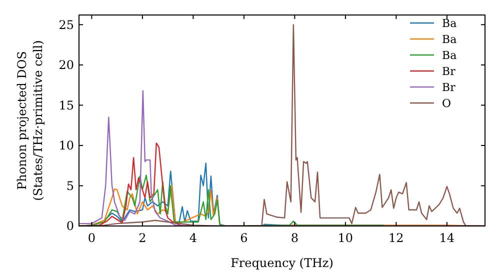 The height and width of the screenshot is (280, 500). Describe the element at coordinates (244, 238) in the screenshot. I see `x-tick-label: 6` at that location.